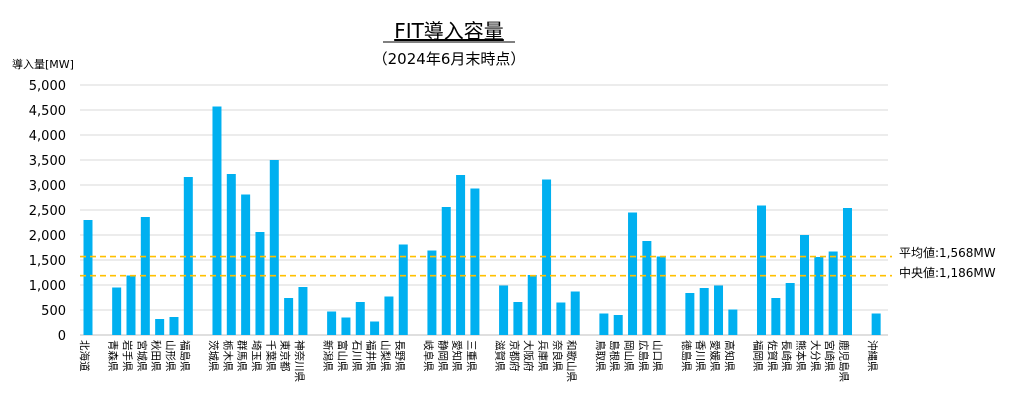 This screenshot has height=404, width=1024. What do you see at coordinates (285, 356) in the screenshot?
I see `x-tick-label: 東京都` at bounding box center [285, 356].